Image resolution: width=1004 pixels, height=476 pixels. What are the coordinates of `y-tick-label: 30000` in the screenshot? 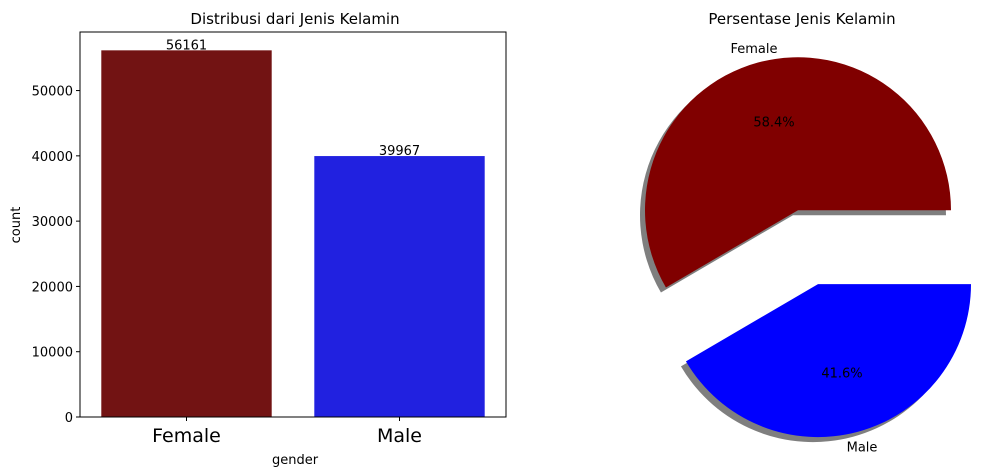 It's located at (52, 222).